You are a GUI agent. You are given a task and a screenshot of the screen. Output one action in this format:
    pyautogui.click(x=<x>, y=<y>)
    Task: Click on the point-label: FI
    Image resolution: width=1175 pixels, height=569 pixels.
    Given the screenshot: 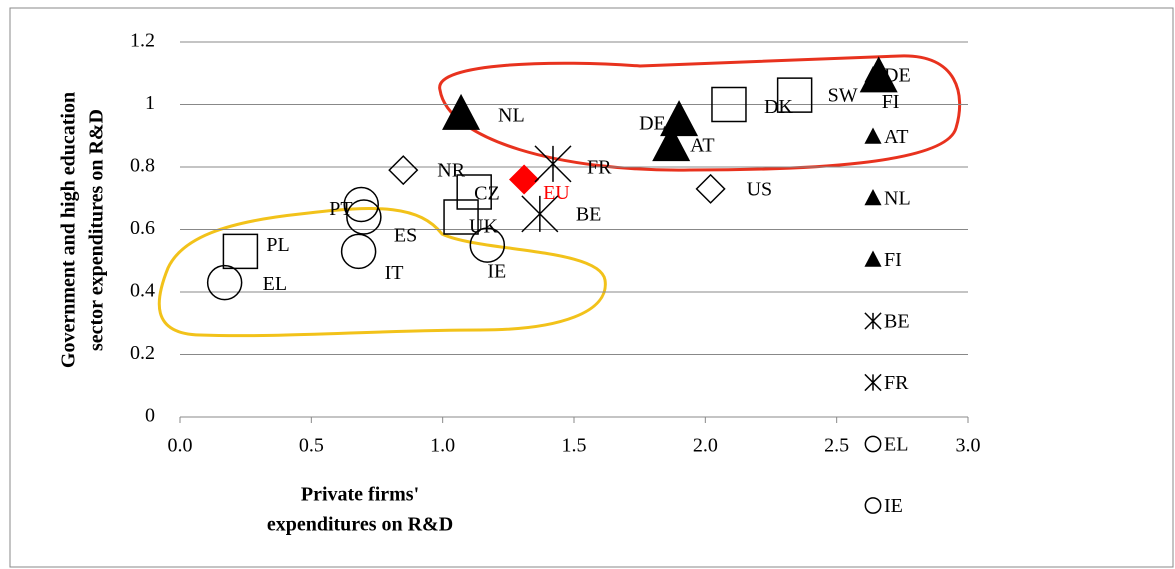 What is the action you would take?
    pyautogui.click(x=891, y=102)
    